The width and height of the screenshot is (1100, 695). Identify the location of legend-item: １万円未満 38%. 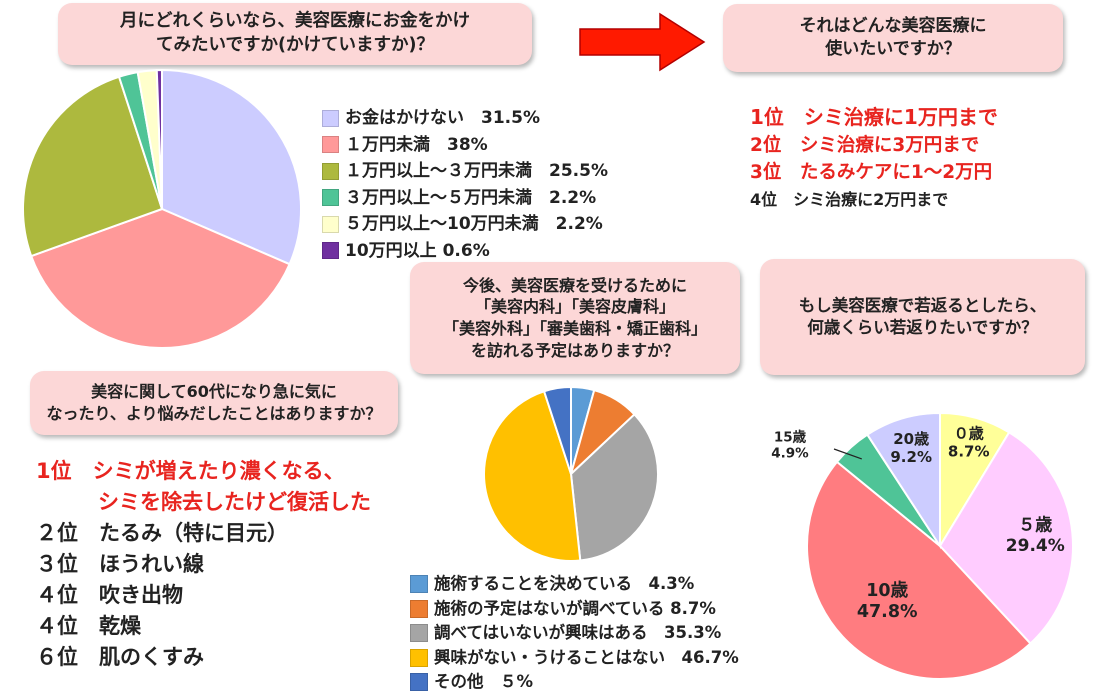
(465, 145).